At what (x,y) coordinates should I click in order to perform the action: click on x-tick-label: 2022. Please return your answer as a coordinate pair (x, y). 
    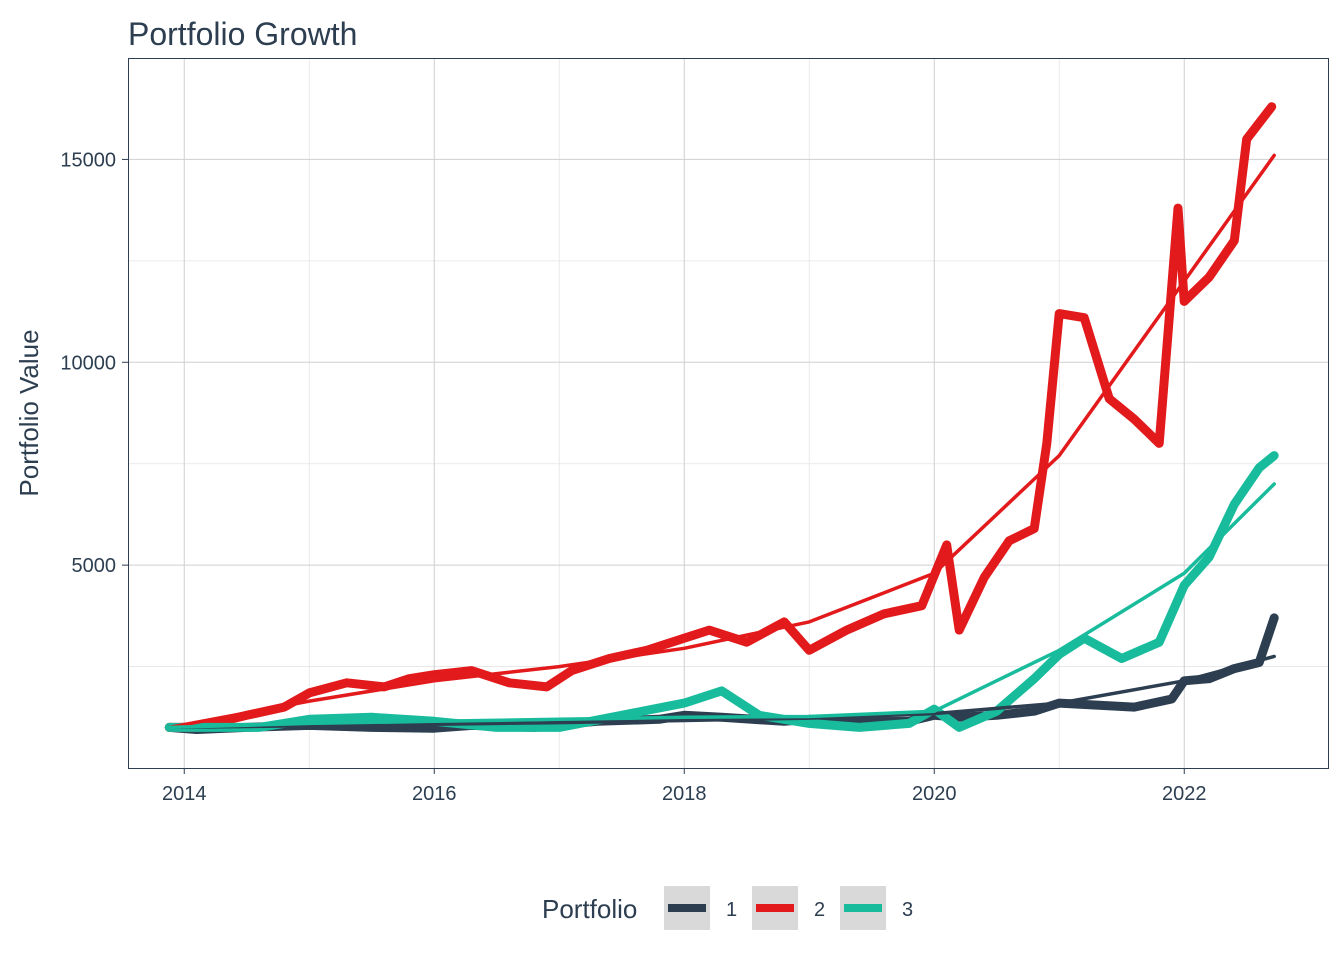
    Looking at the image, I should click on (1184, 794).